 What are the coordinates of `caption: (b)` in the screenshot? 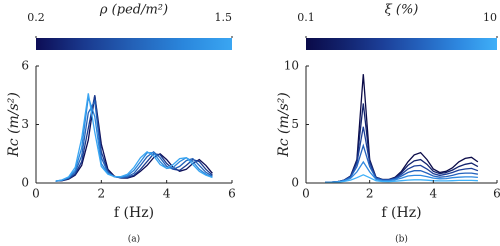 It's located at (401, 239).